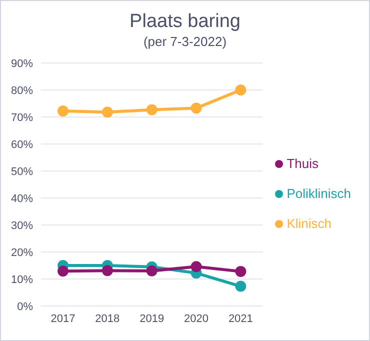 The width and height of the screenshot is (370, 341). Describe the element at coordinates (196, 318) in the screenshot. I see `x-tick-label: 2020` at that location.